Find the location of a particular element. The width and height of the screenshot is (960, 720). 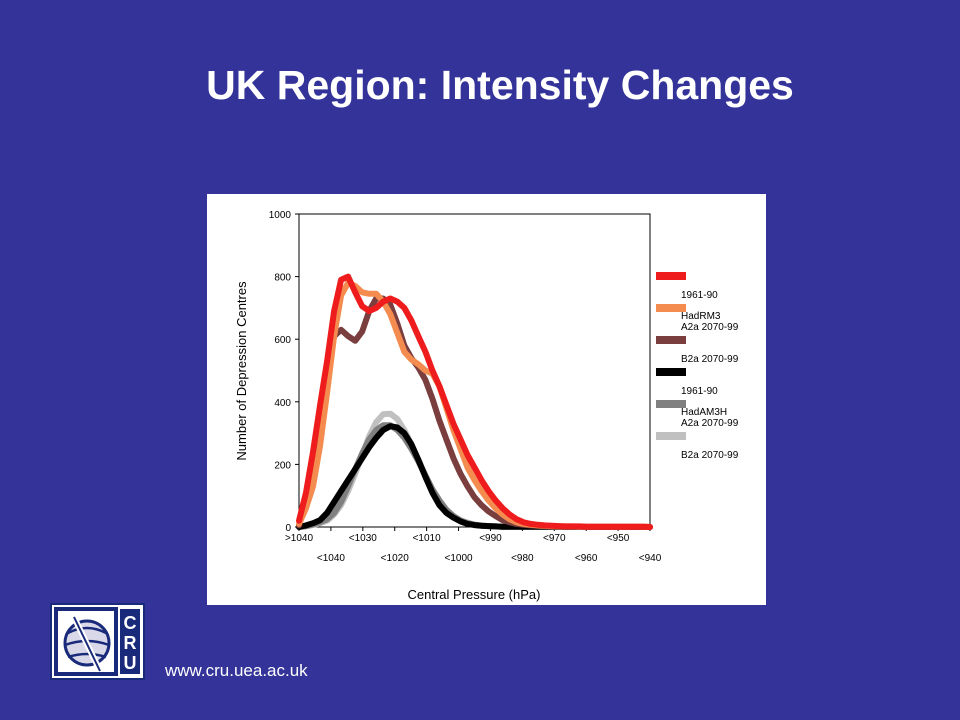

x-tick-label: <970 is located at coordinates (554, 538).